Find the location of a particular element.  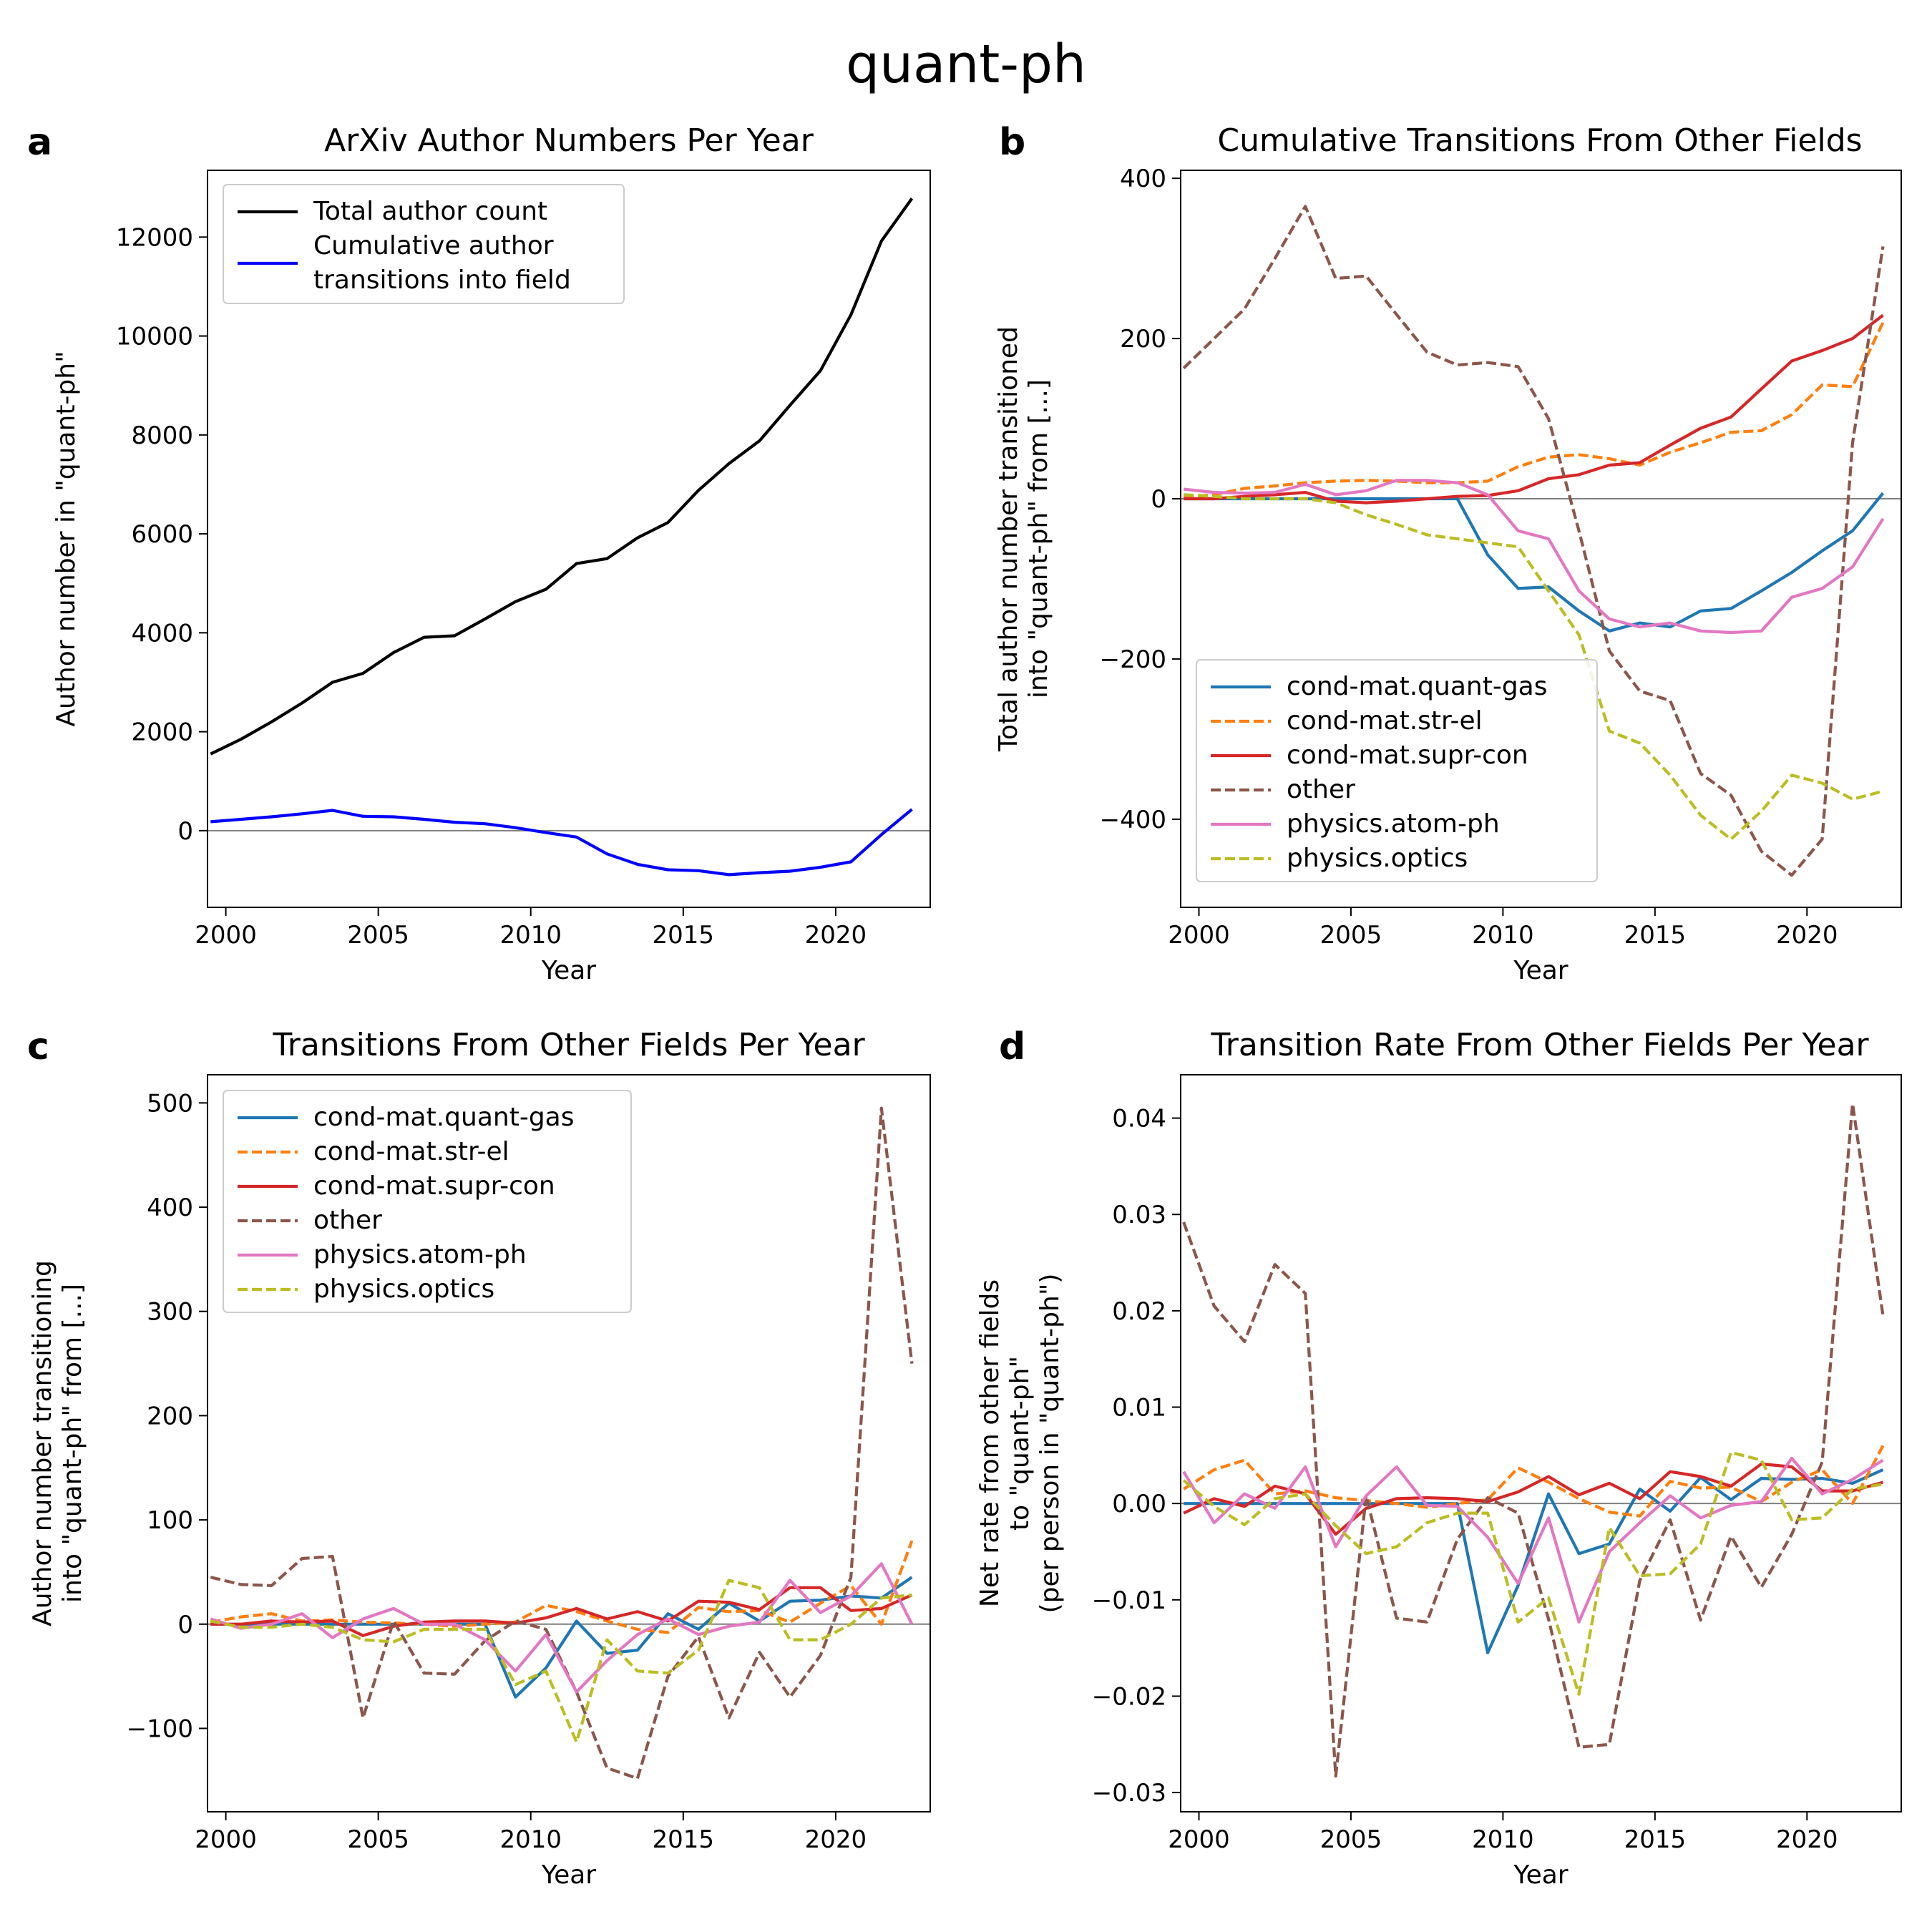

legend-label-total: Total author count is located at coordinates (430, 211).